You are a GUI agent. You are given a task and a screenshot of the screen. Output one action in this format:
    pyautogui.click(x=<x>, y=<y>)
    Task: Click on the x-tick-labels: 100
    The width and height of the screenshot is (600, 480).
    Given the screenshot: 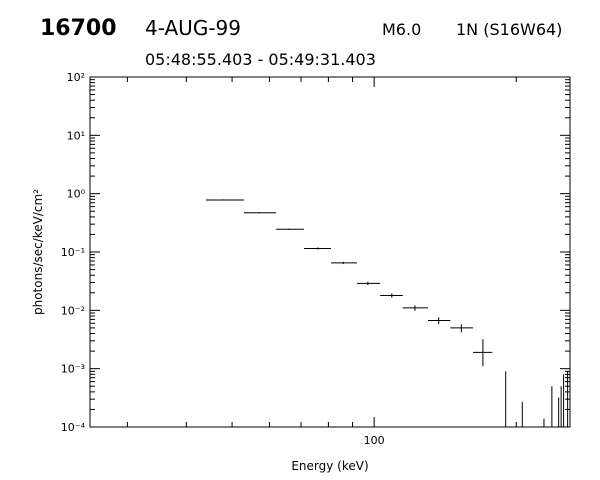 What is the action you would take?
    pyautogui.click(x=374, y=440)
    